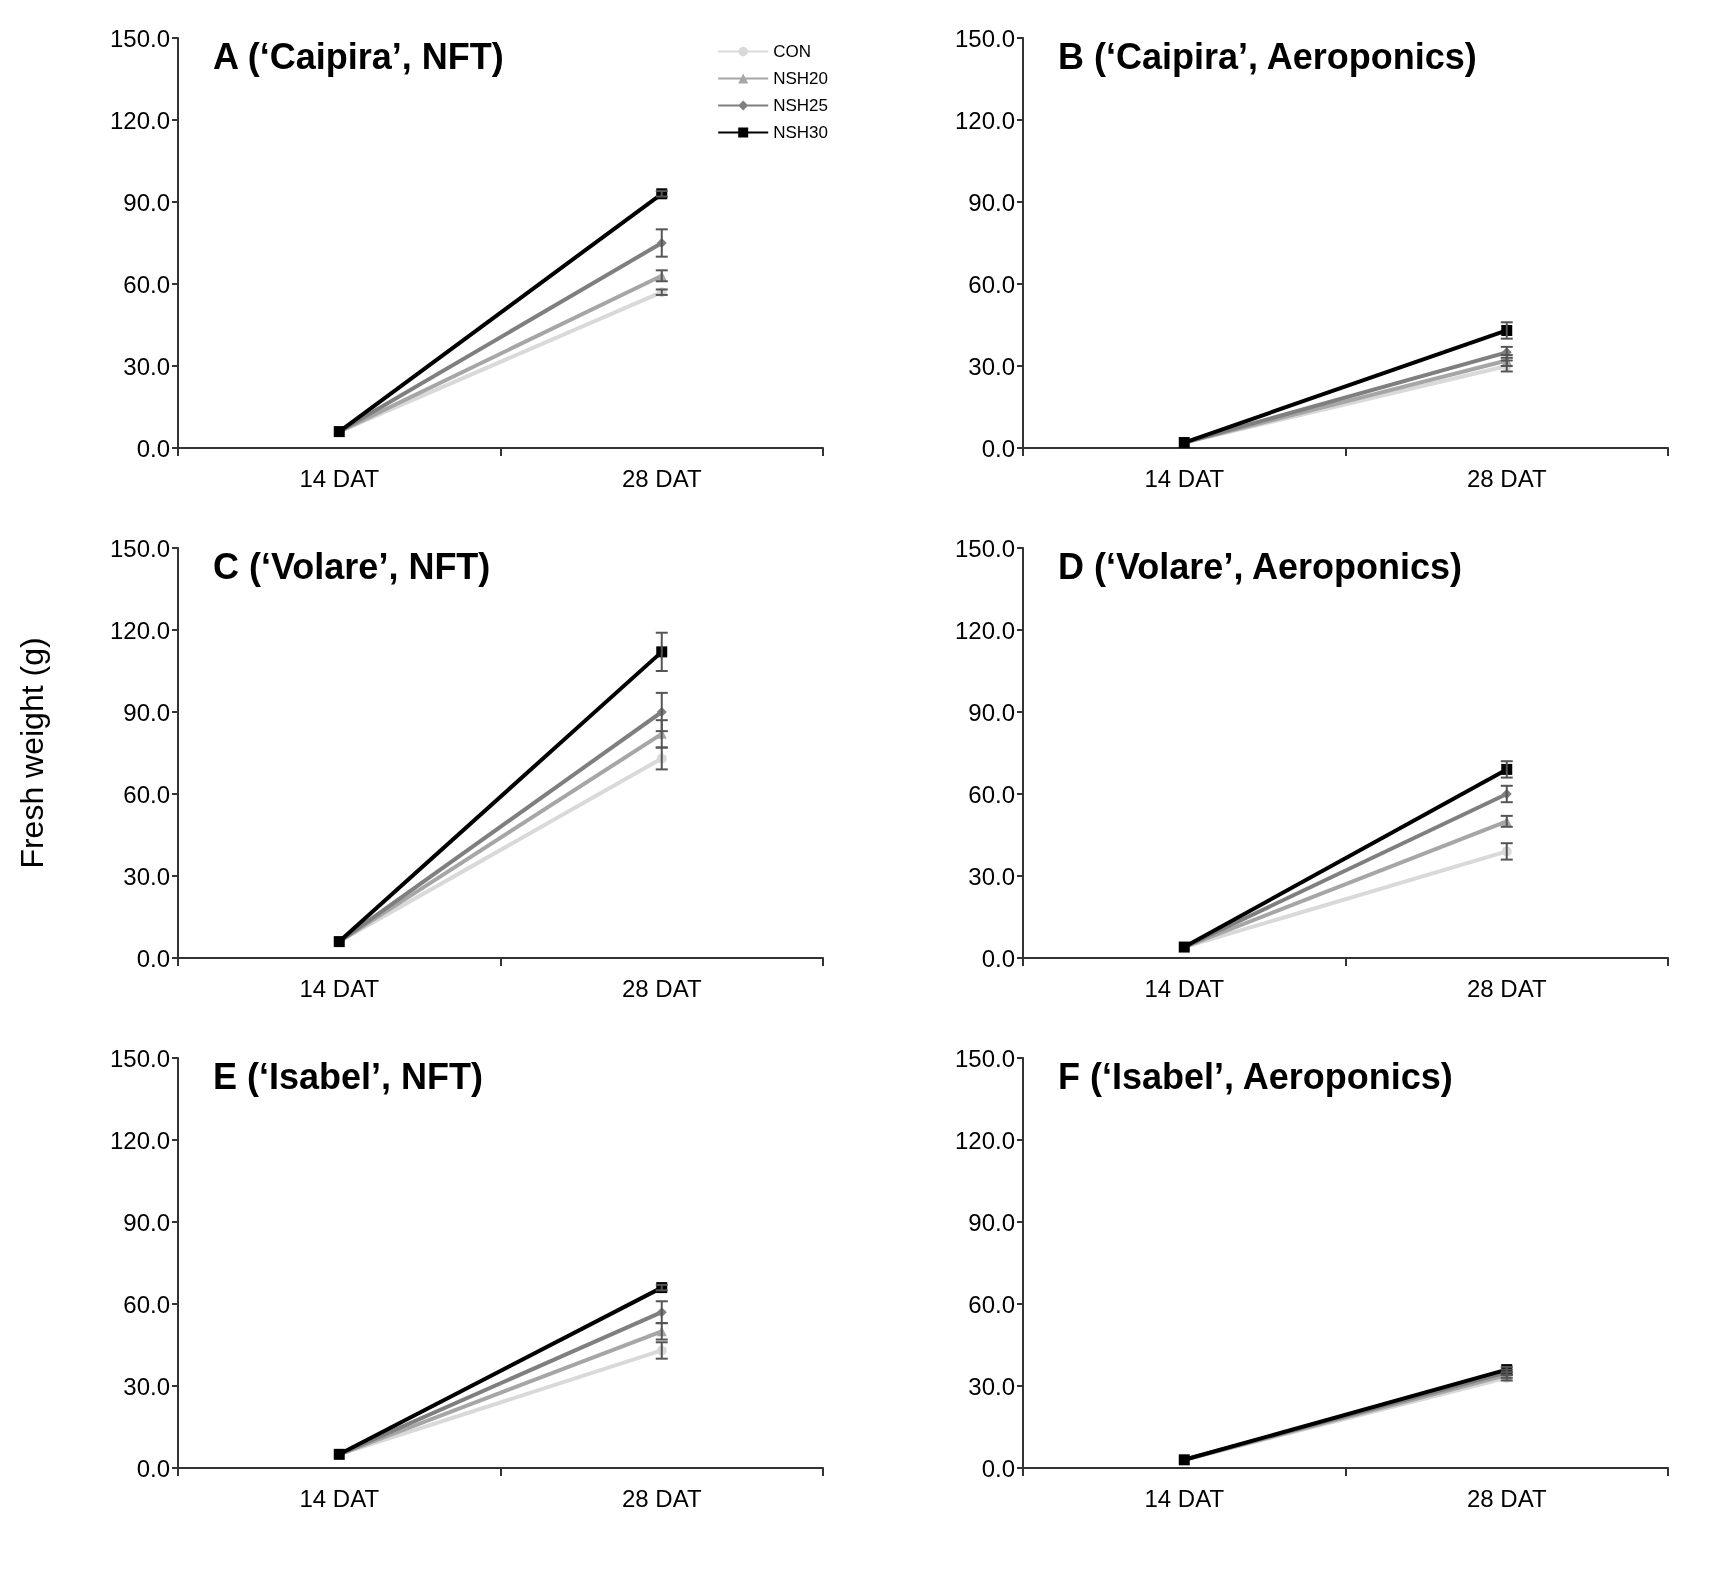  Describe the element at coordinates (32, 753) in the screenshot. I see `y-axis-title: Fresh weight (g)` at that location.